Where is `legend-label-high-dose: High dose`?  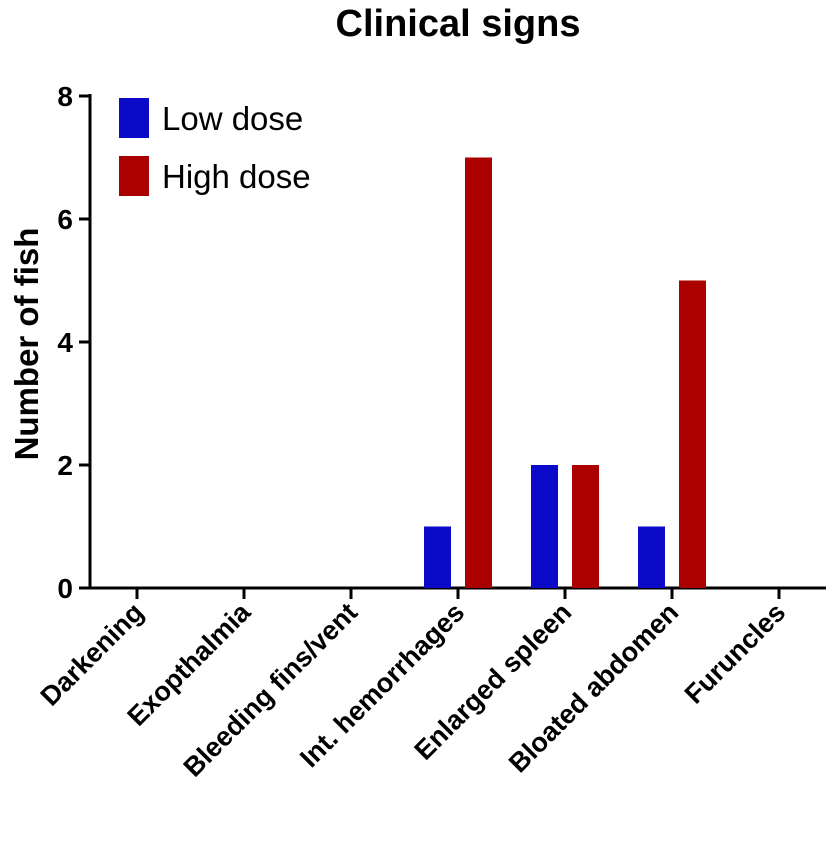 legend-label-high-dose: High dose is located at coordinates (236, 176).